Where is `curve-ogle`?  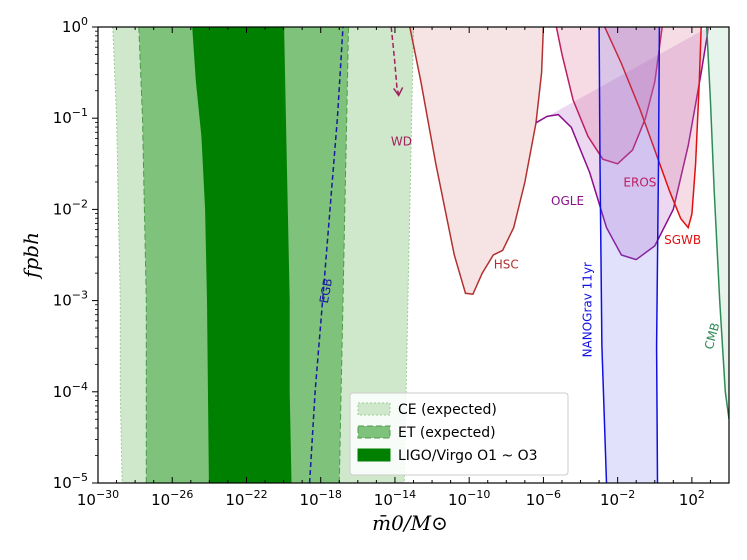
curve-ogle is located at coordinates (622, 144).